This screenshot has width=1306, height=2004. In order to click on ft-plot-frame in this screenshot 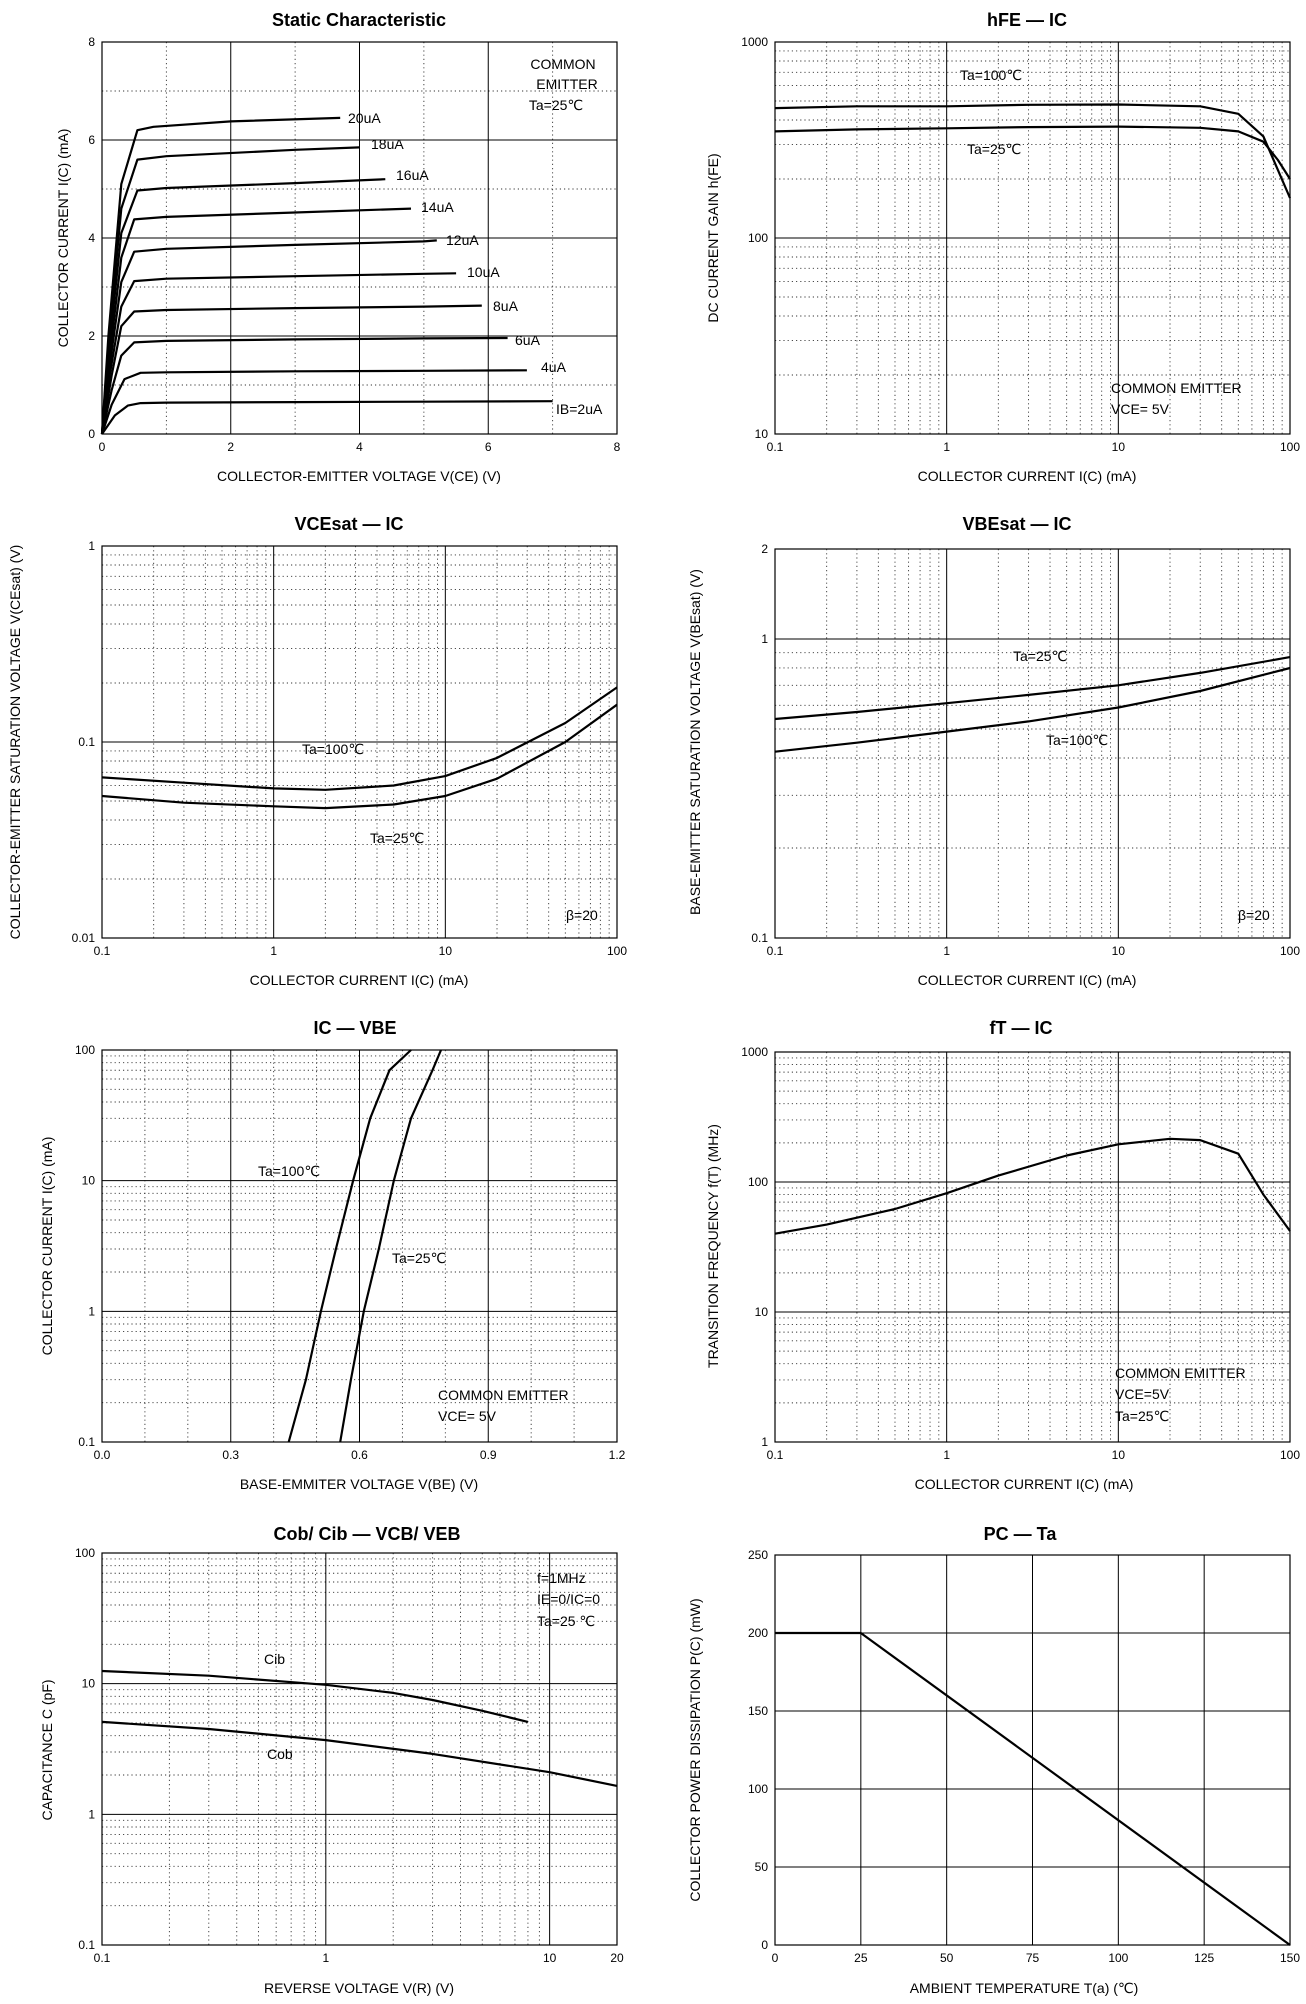, I will do `click(1032, 1247)`.